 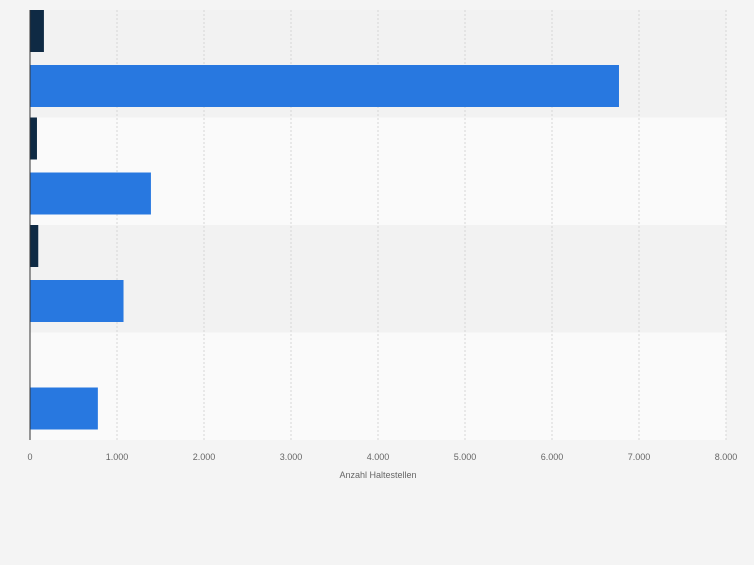 I want to click on x-tick-label: 2.000, so click(x=204, y=457).